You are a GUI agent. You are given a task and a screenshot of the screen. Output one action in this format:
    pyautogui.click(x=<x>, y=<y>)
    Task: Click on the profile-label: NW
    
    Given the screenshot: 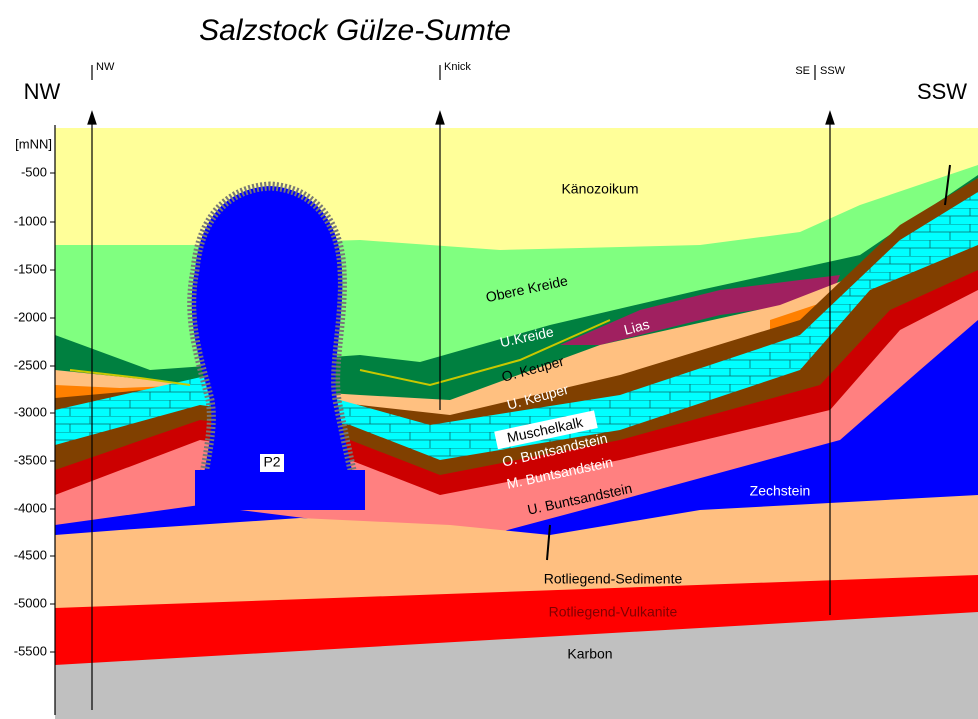 What is the action you would take?
    pyautogui.click(x=105, y=67)
    